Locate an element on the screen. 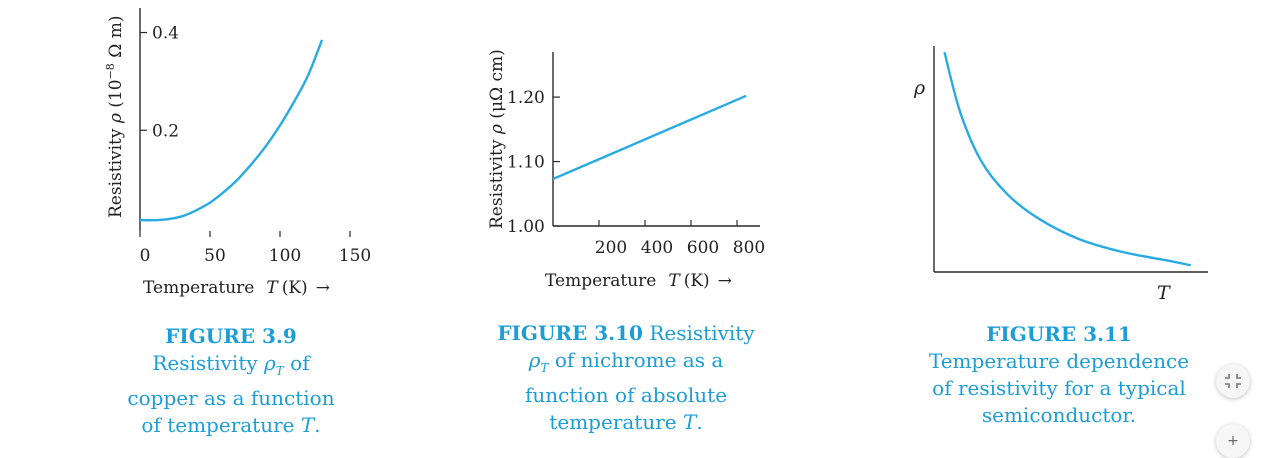 This screenshot has height=458, width=1288. chart-1-ylabel: Resistivity ρ (10−8 Ω m) is located at coordinates (115, 117).